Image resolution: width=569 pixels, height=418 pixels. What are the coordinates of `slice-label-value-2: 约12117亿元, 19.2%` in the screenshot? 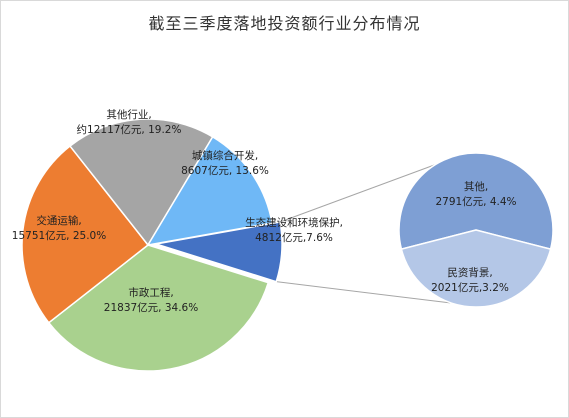 It's located at (129, 129).